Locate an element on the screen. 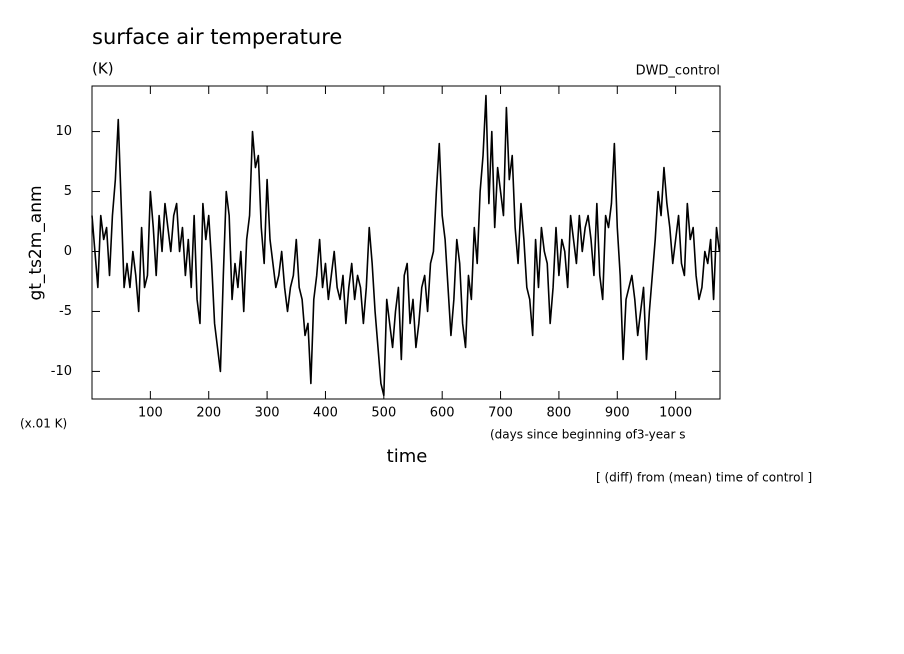  x-note: (days since beginning of3-year s is located at coordinates (588, 435).